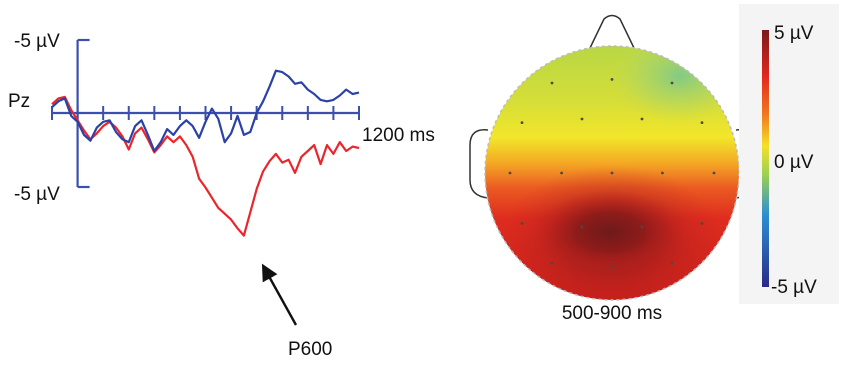 This screenshot has width=841, height=365. What do you see at coordinates (37, 194) in the screenshot?
I see `y-axis-bottom-label: -5 µV` at bounding box center [37, 194].